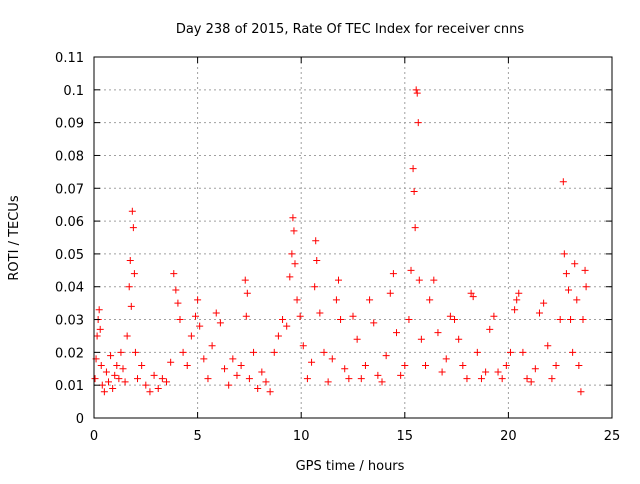 This screenshot has width=640, height=484. What do you see at coordinates (14, 237) in the screenshot?
I see `y-axis-label: ROTI / TECUs` at bounding box center [14, 237].